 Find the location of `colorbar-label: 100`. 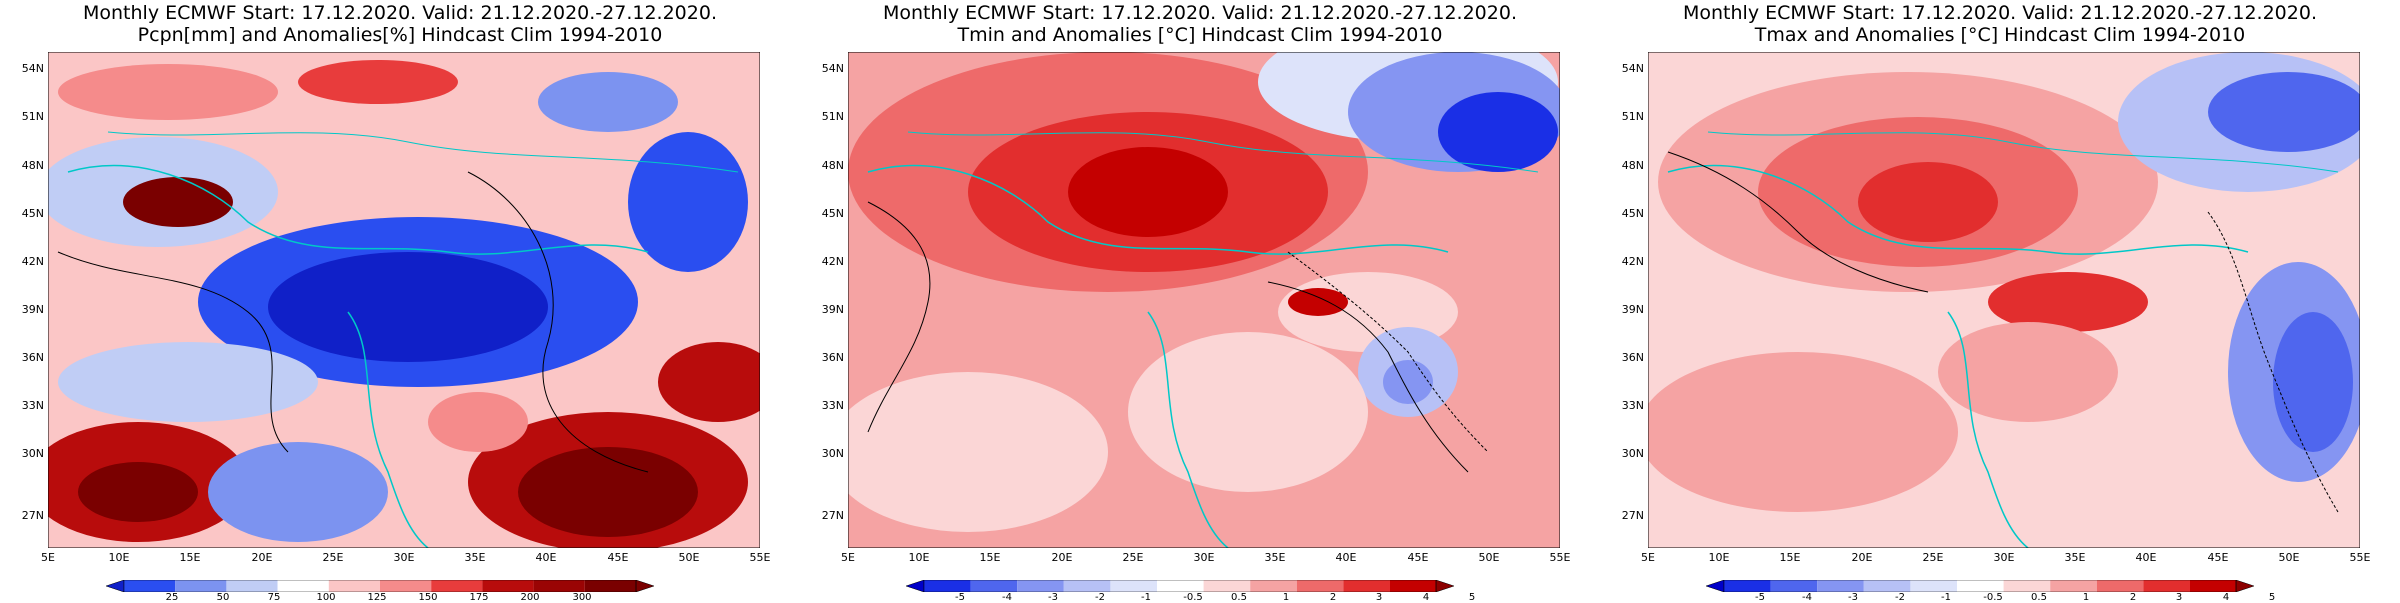

colorbar-label: 100 is located at coordinates (326, 597).